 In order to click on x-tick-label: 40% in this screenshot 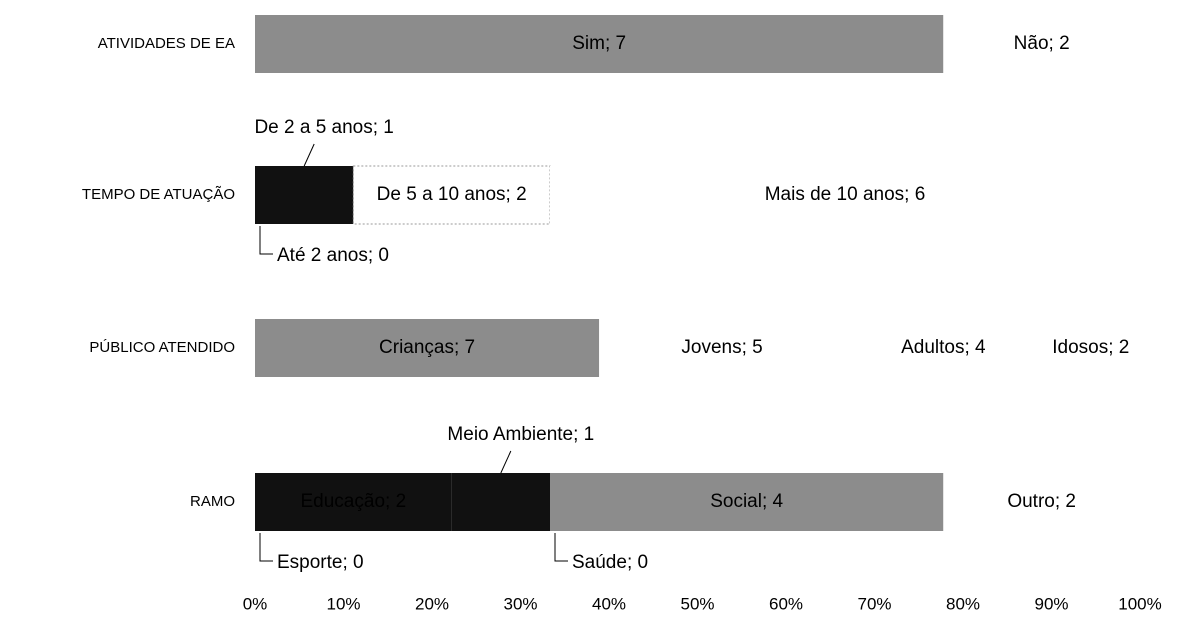, I will do `click(609, 603)`.